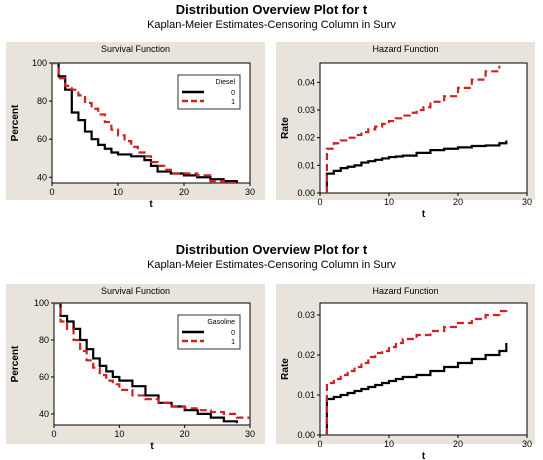 Image resolution: width=543 pixels, height=460 pixels. I want to click on legend-title: Gasoline, so click(221, 322).